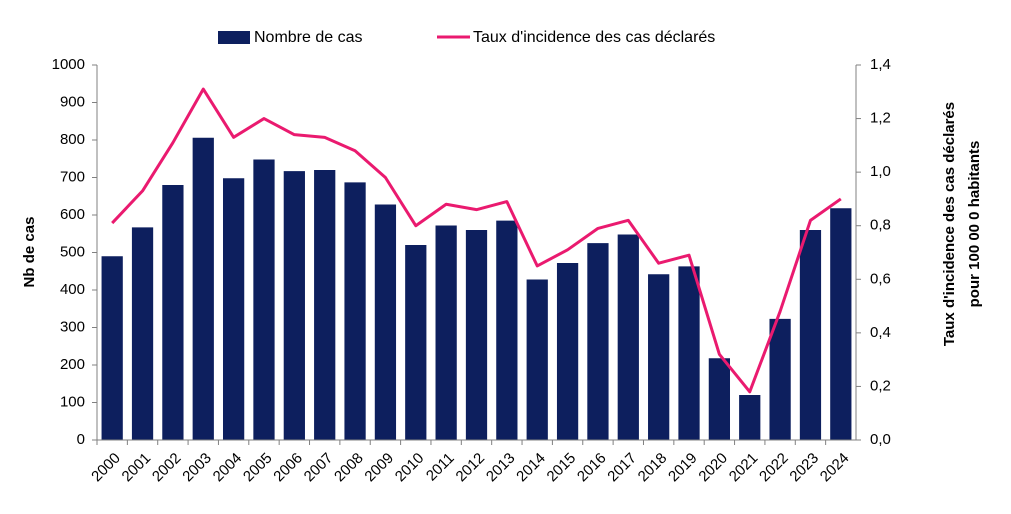 This screenshot has width=1011, height=514. Describe the element at coordinates (228, 468) in the screenshot. I see `x-tick-label: 2004` at that location.